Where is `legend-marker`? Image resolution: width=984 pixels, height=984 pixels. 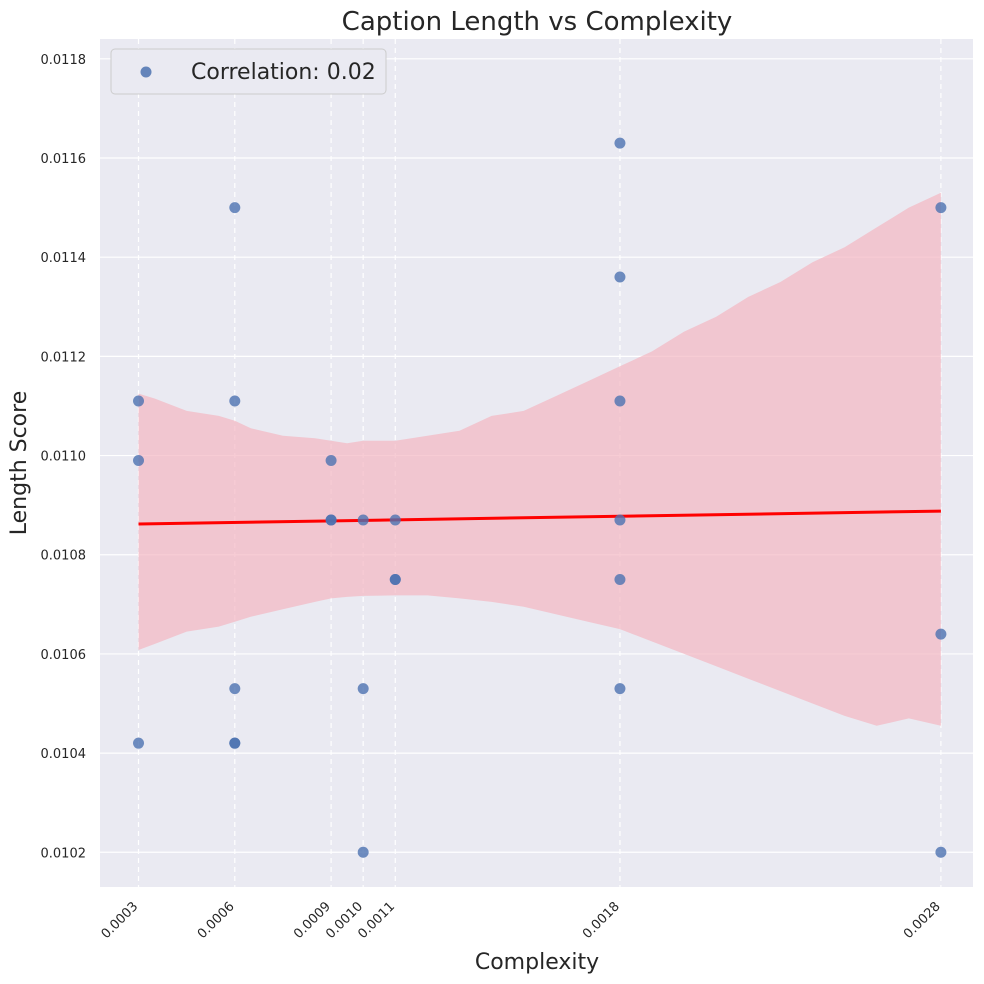
legend-marker is located at coordinates (146, 72).